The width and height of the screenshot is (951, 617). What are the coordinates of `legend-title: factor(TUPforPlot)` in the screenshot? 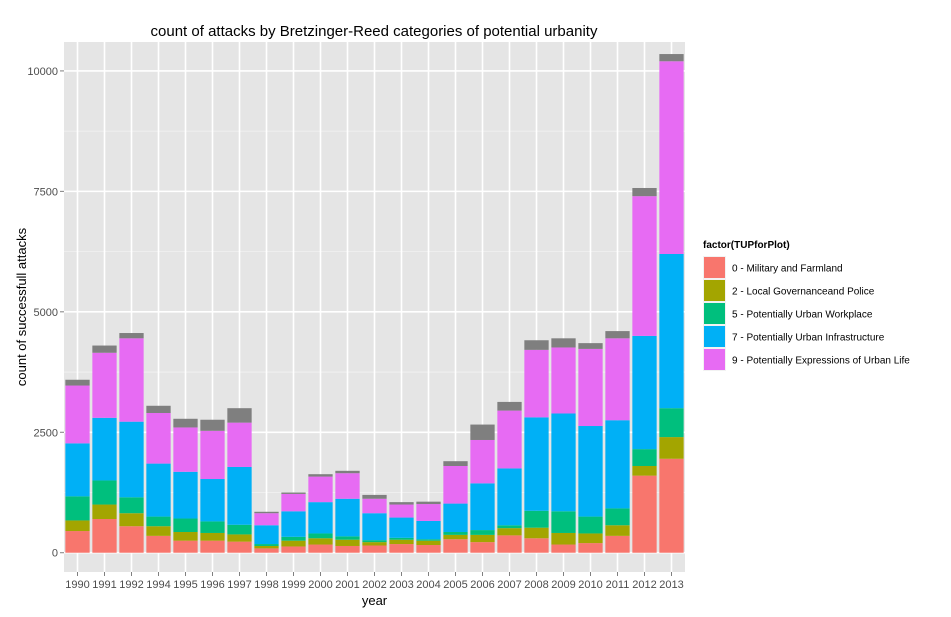 It's located at (746, 245).